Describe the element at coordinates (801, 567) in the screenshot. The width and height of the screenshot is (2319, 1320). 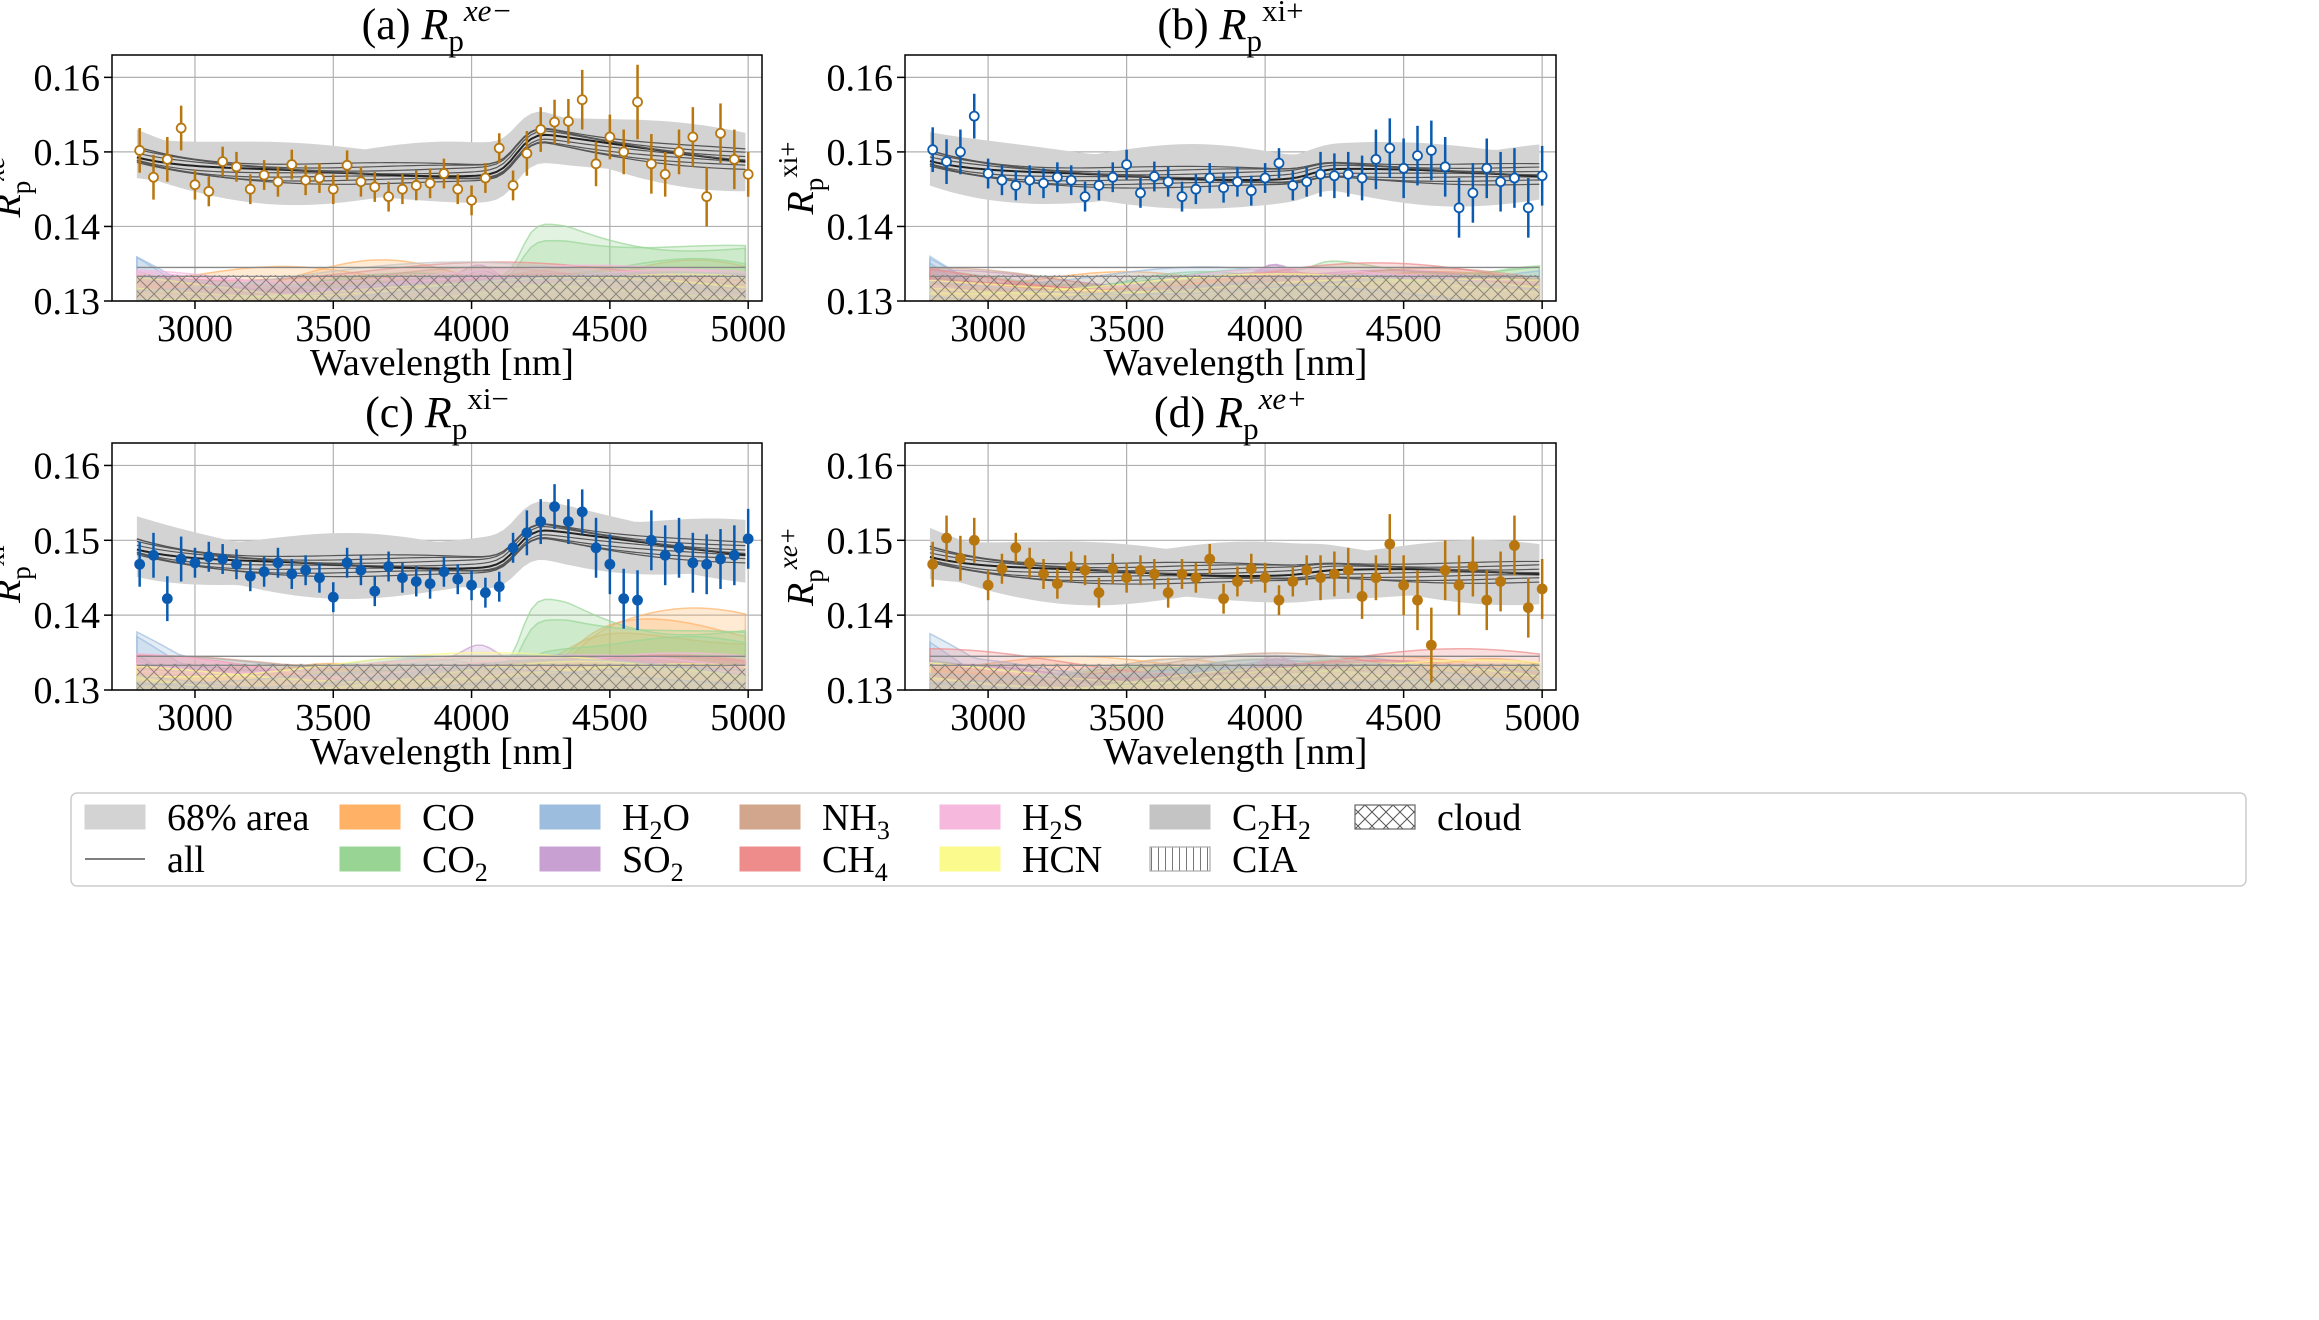
I see `y-axis-label: Rpxe+` at that location.